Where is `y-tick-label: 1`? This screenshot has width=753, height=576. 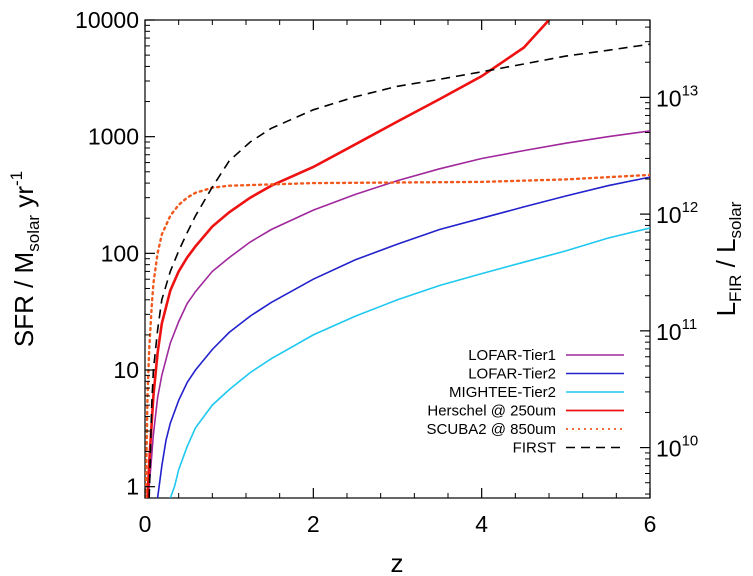 y-tick-label: 1 is located at coordinates (132, 487).